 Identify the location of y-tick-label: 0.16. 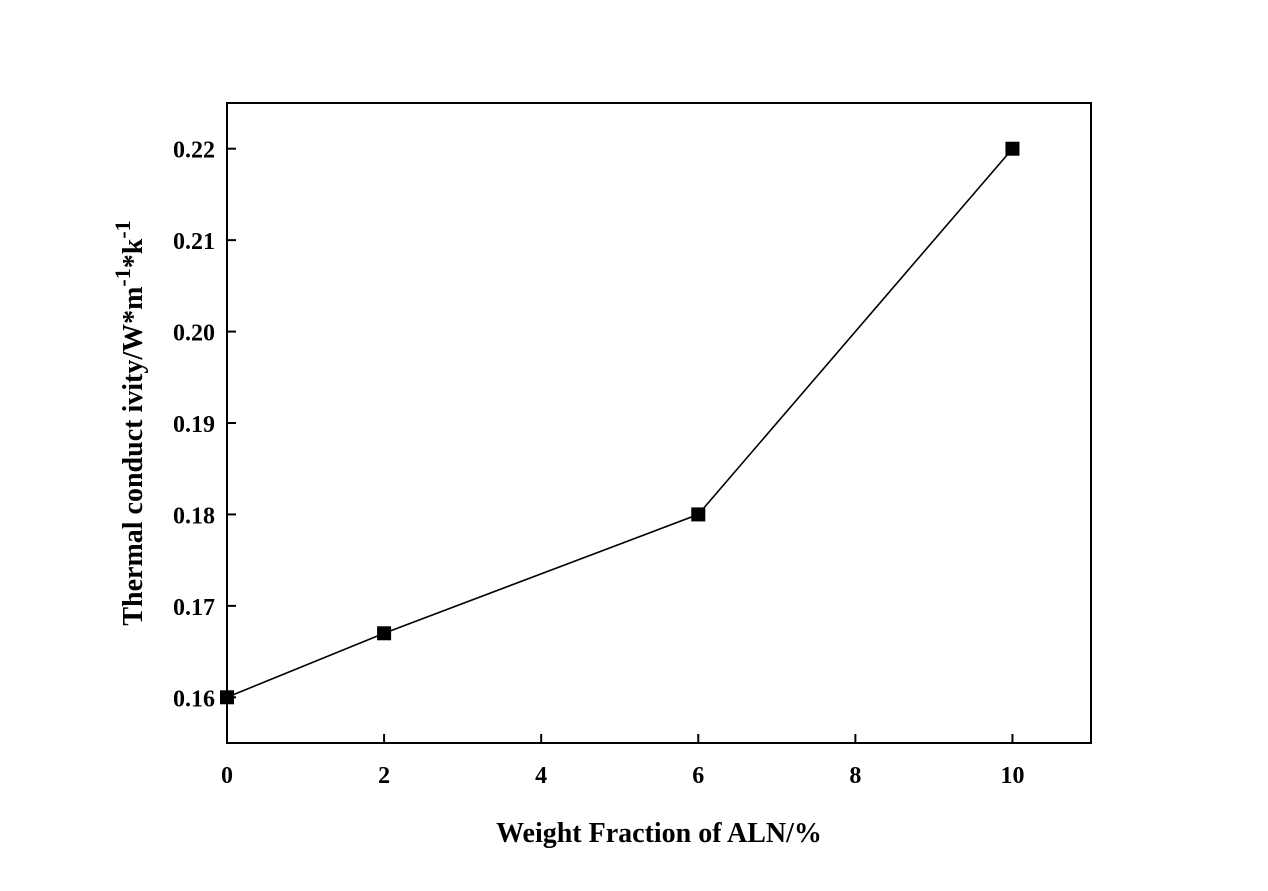
(194, 699).